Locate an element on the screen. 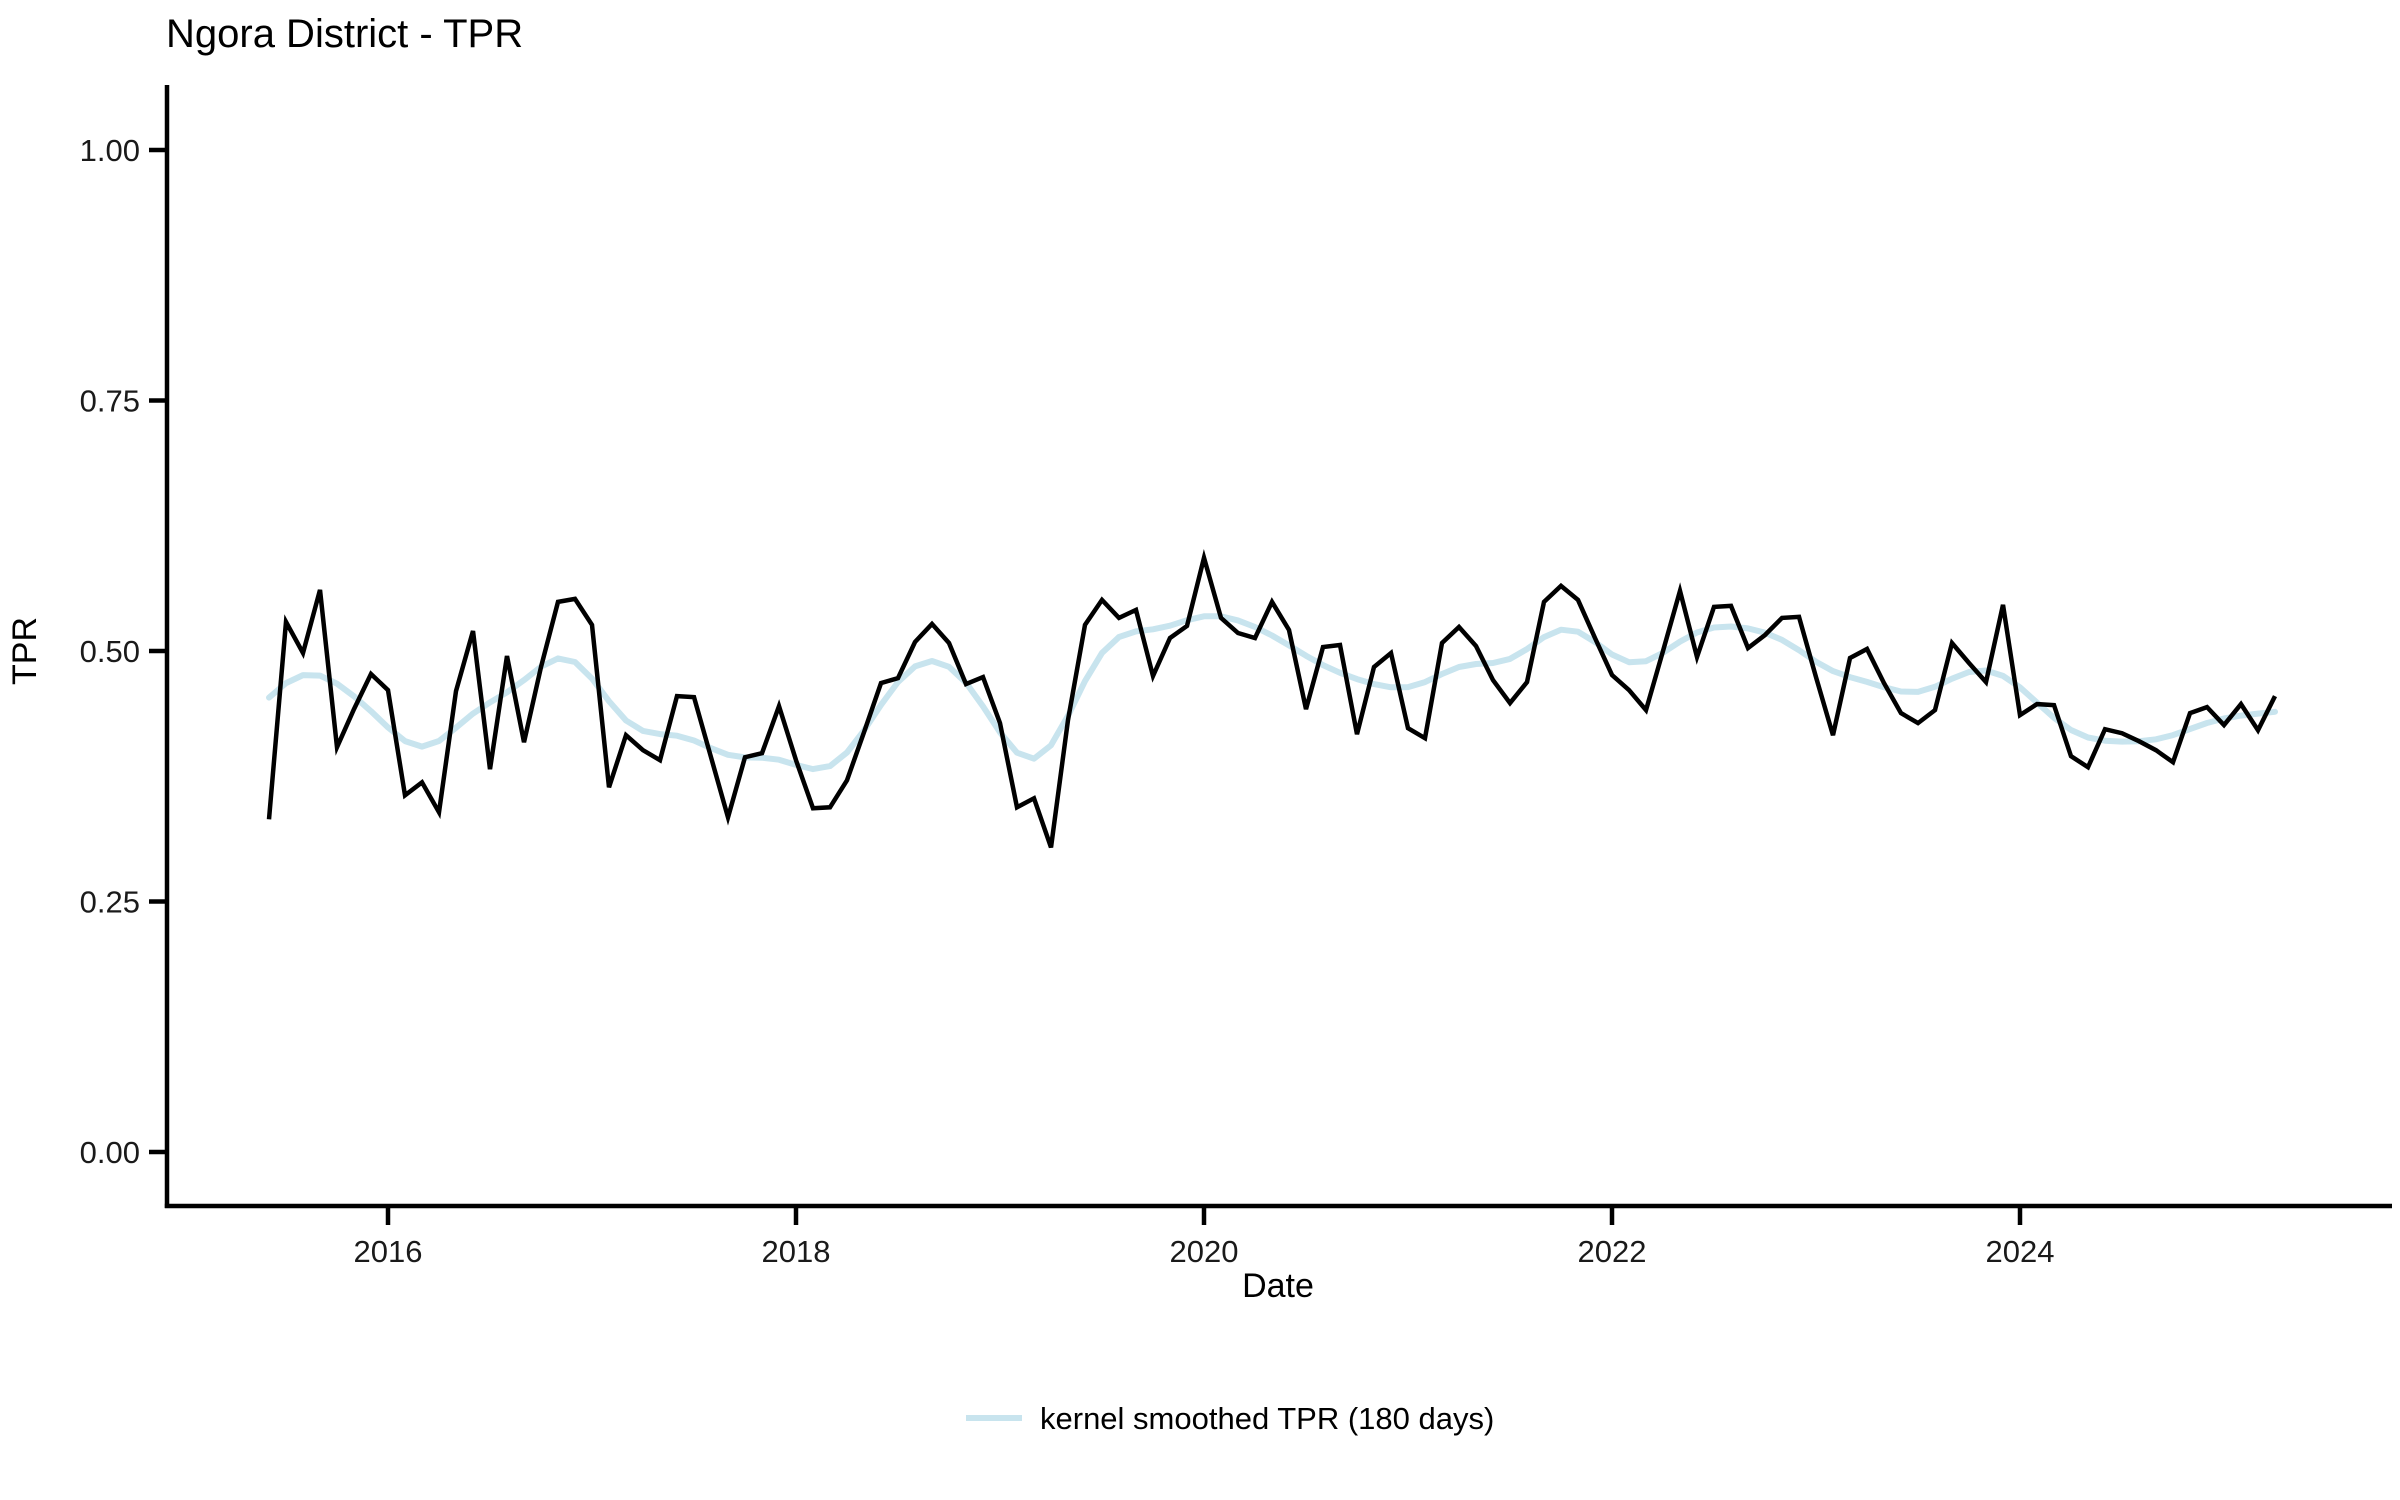  legend: kernel smoothed TPR (180 days) is located at coordinates (1230, 1418).